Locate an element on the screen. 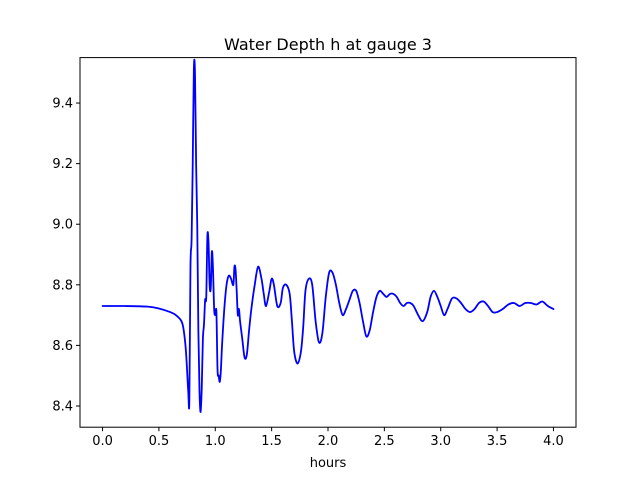 The height and width of the screenshot is (480, 640). y-tick-label: 8.8 is located at coordinates (62, 285).